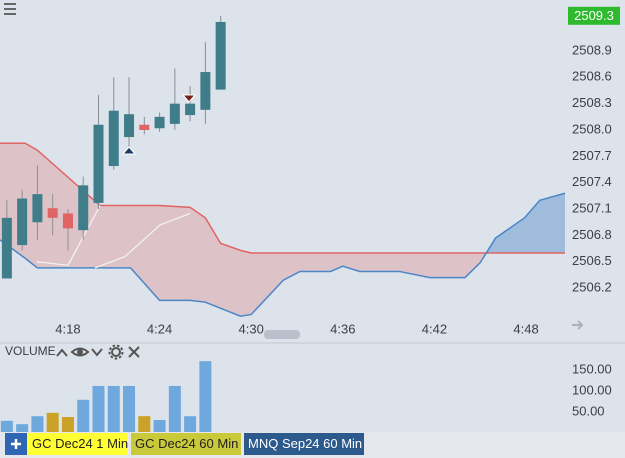 Image resolution: width=625 pixels, height=458 pixels. Describe the element at coordinates (129, 150) in the screenshot. I see `buy-signal` at that location.